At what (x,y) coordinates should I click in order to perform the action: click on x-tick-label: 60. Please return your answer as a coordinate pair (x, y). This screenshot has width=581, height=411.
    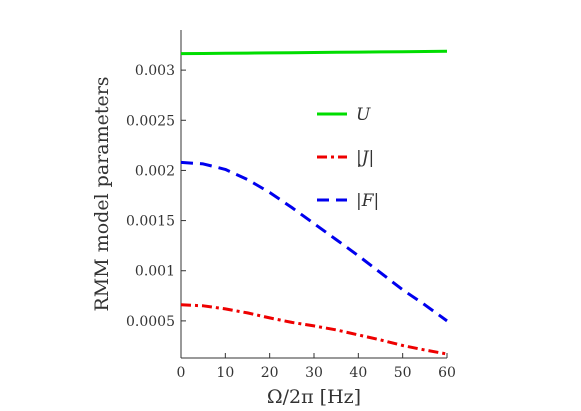
    Looking at the image, I should click on (447, 373).